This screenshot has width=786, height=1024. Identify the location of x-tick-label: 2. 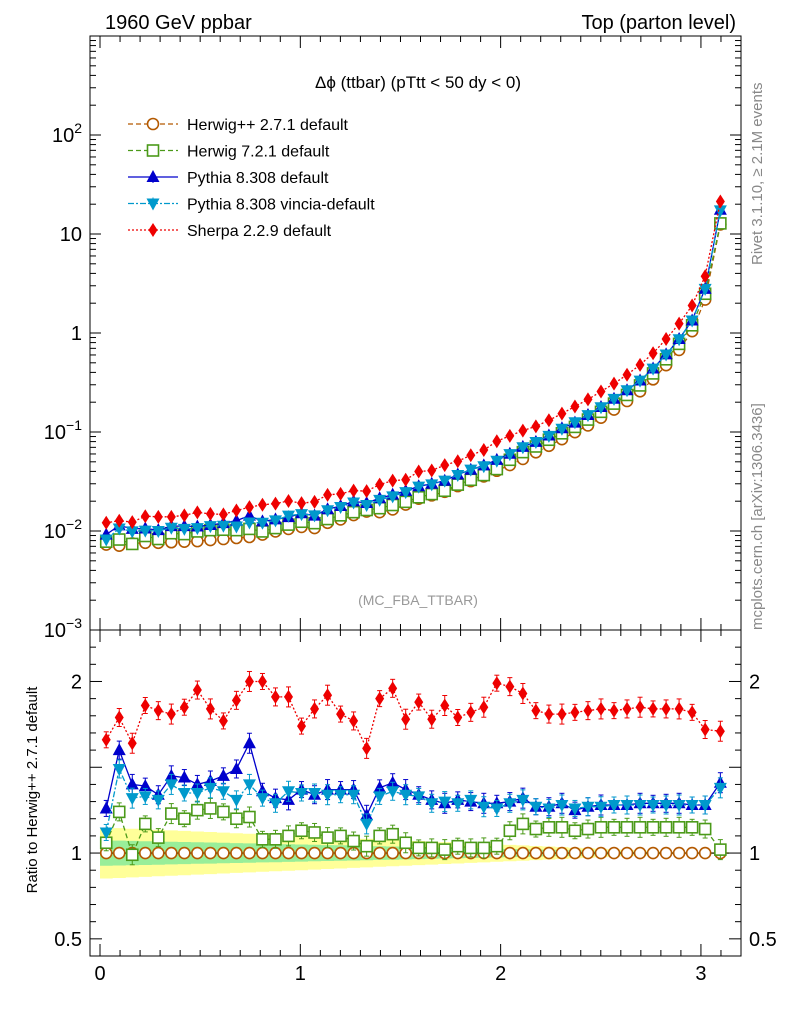
(500, 974).